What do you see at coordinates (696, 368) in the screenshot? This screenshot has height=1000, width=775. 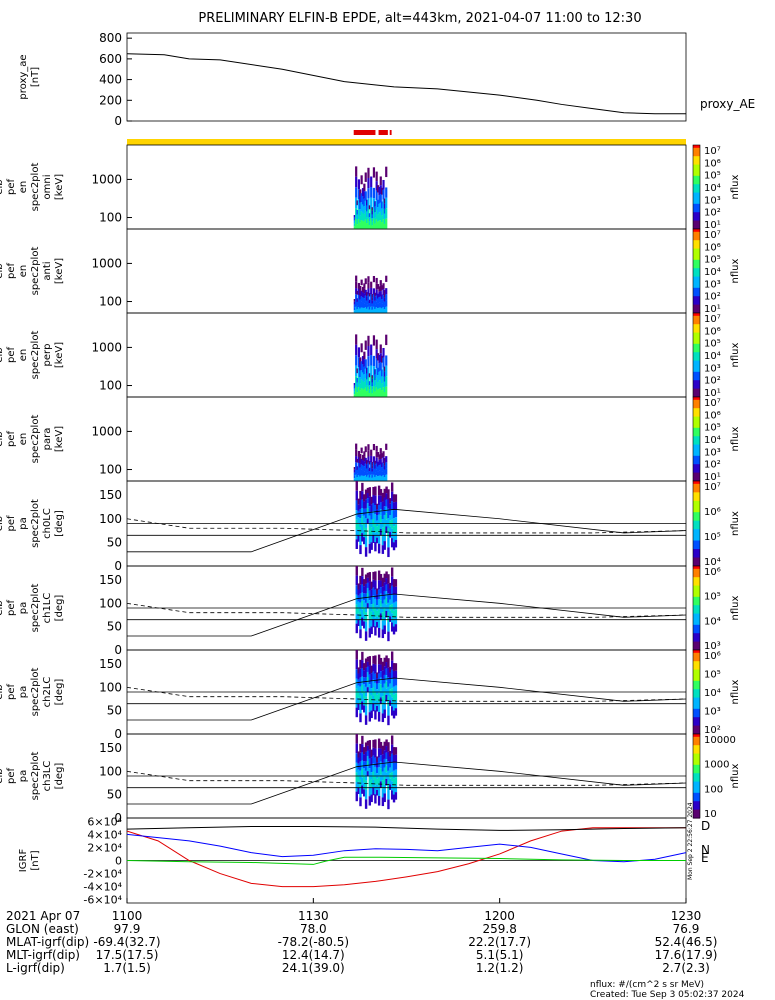 I see `en_perp-colorbar-seg` at bounding box center [696, 368].